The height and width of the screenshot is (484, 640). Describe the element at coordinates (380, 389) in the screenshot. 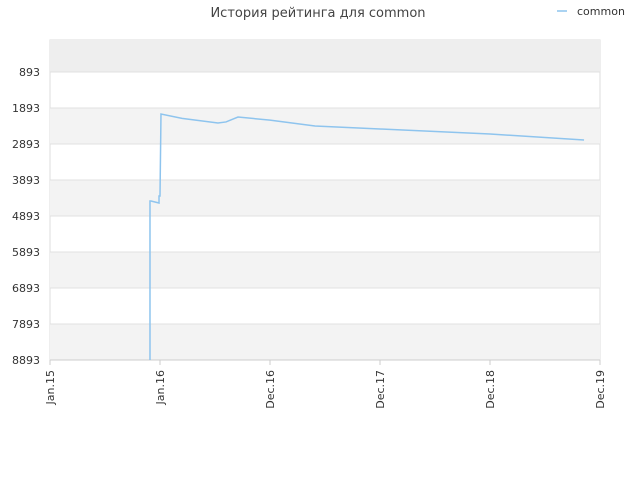

I see `x-tick-label: Dec.17` at that location.